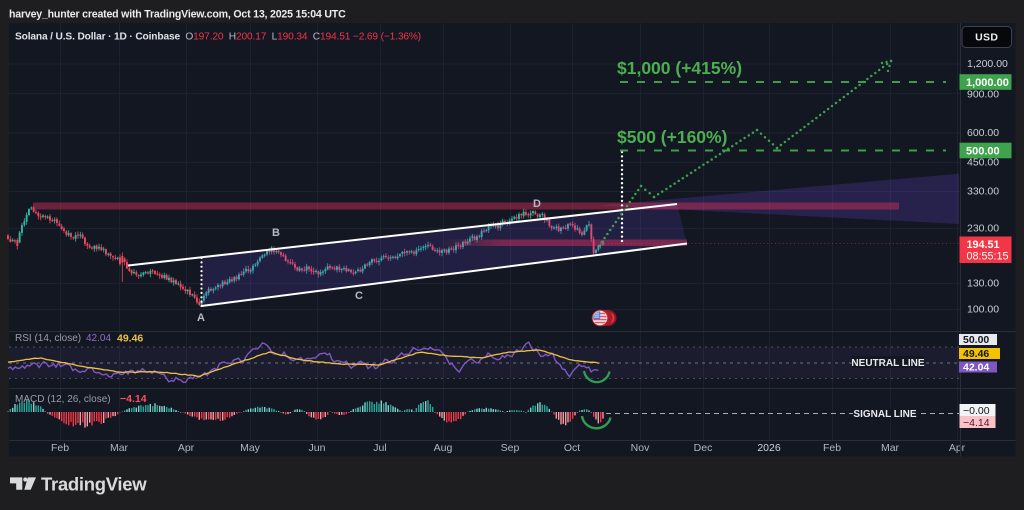  Describe the element at coordinates (250, 448) in the screenshot. I see `svg-text: May` at that location.